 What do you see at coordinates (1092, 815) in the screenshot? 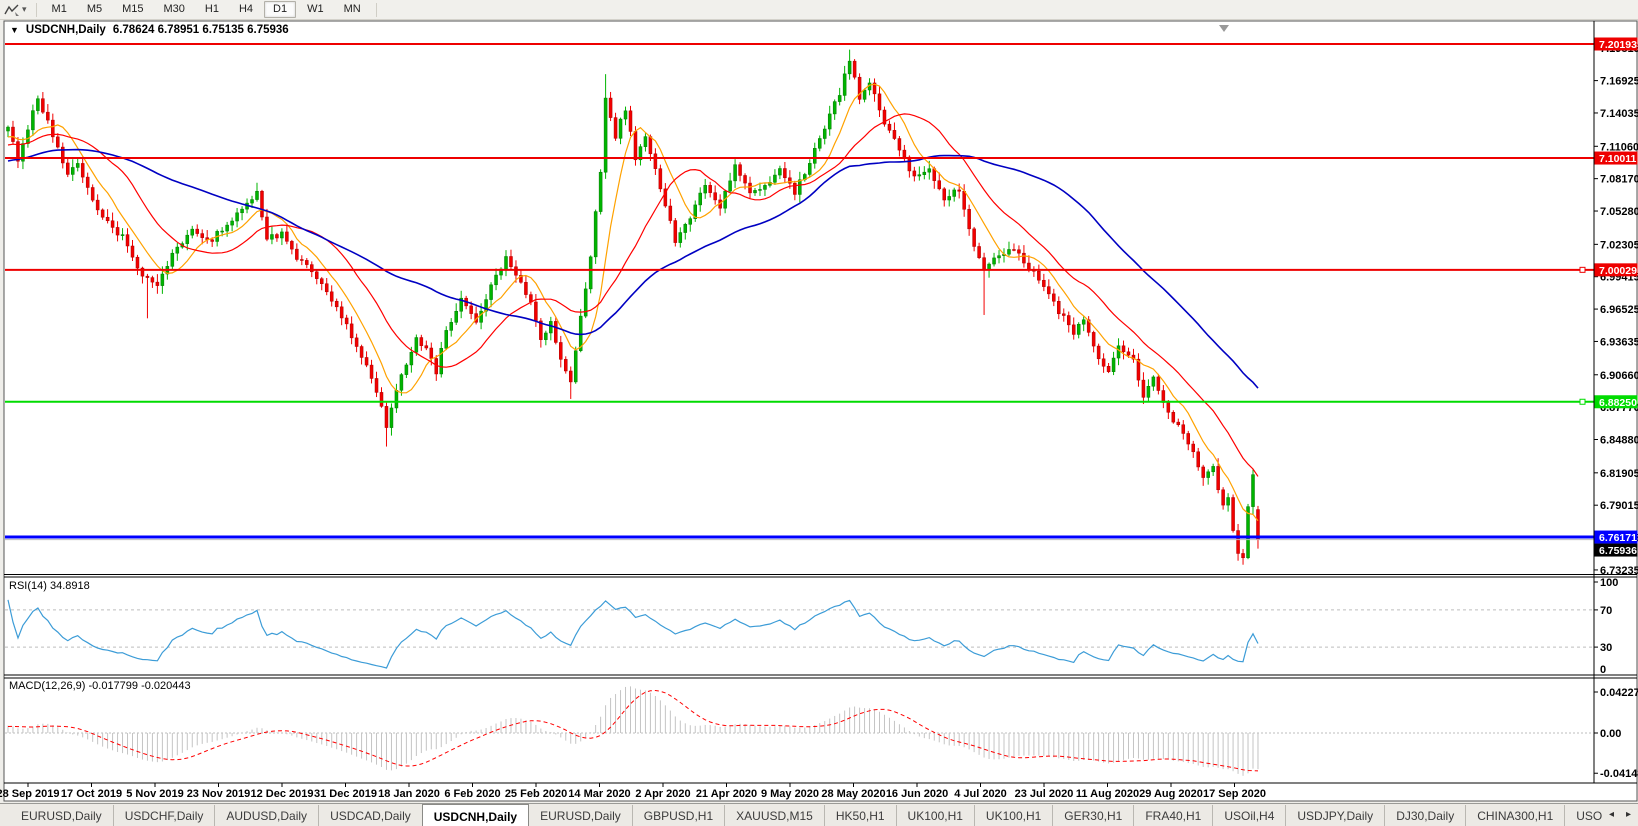
I see `chart-tab-ger30-h1: GER30,H1` at bounding box center [1092, 815].